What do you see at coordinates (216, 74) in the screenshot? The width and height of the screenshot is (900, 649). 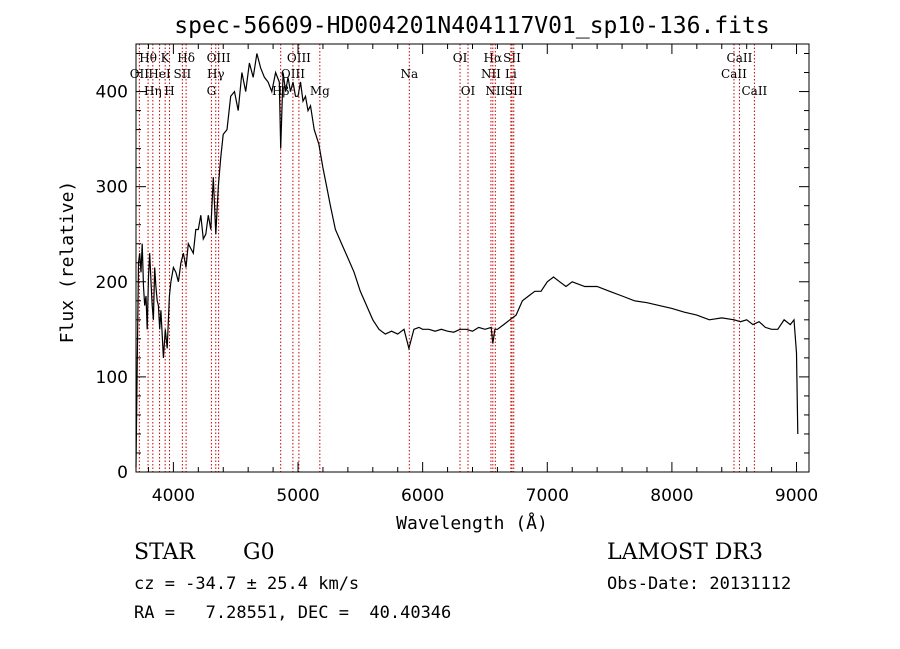 I see `line-label: Hγ` at bounding box center [216, 74].